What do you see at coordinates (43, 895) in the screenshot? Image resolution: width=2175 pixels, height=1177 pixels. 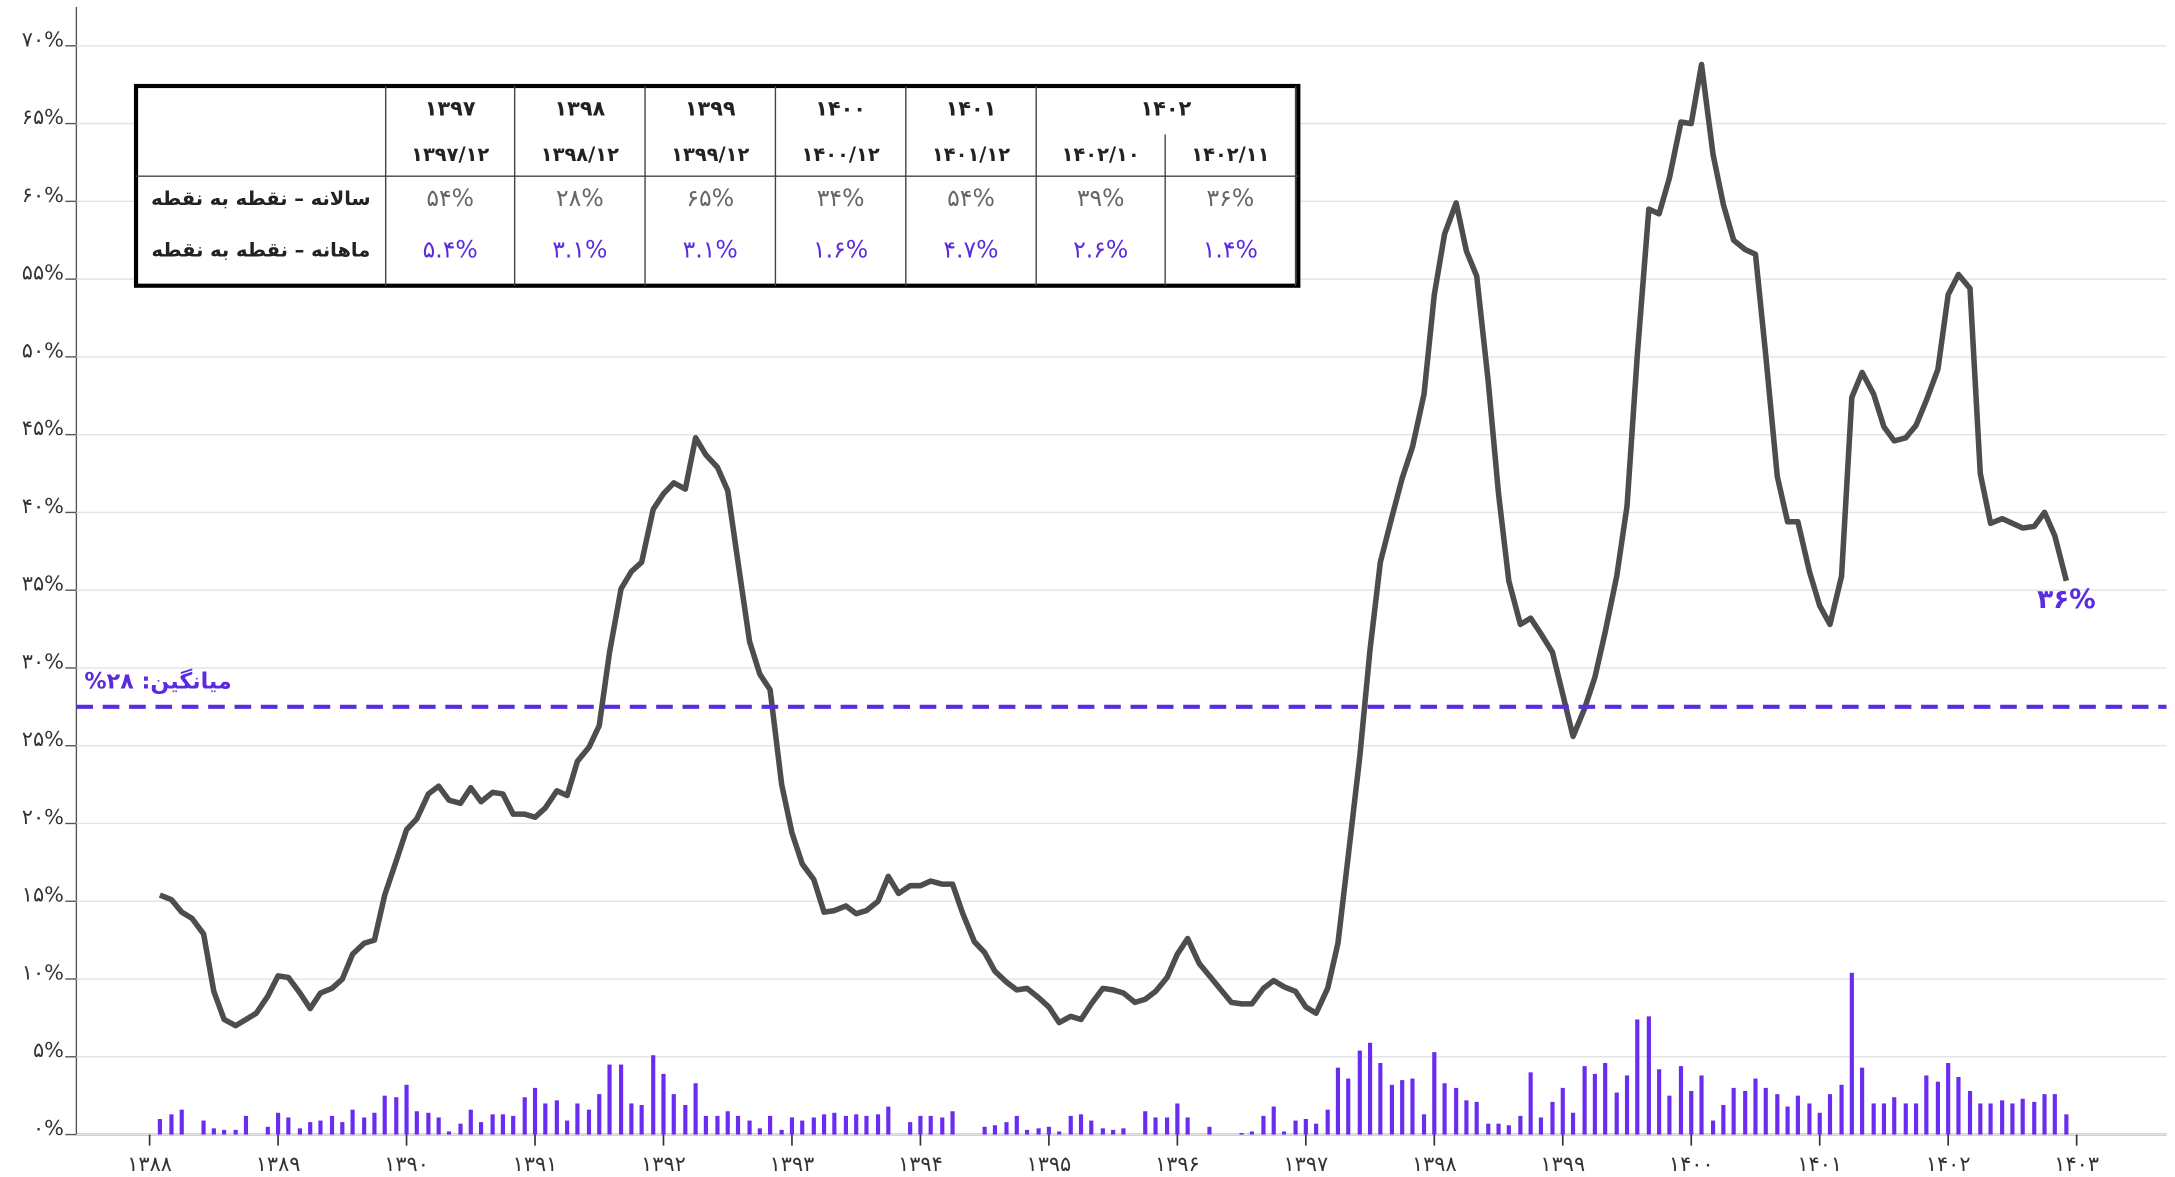 I see `y-tick-label: ۱۵%` at bounding box center [43, 895].